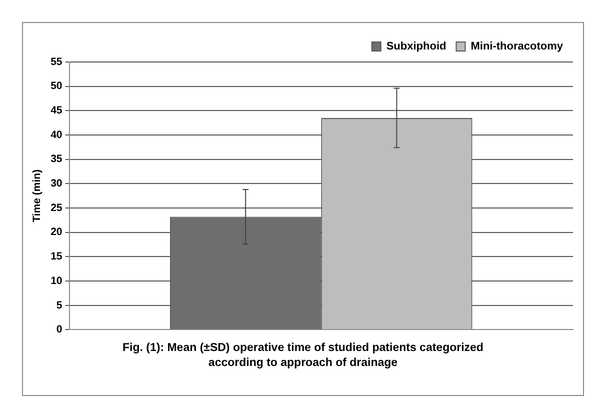  Describe the element at coordinates (56, 232) in the screenshot. I see `y-tick-label: 20` at that location.